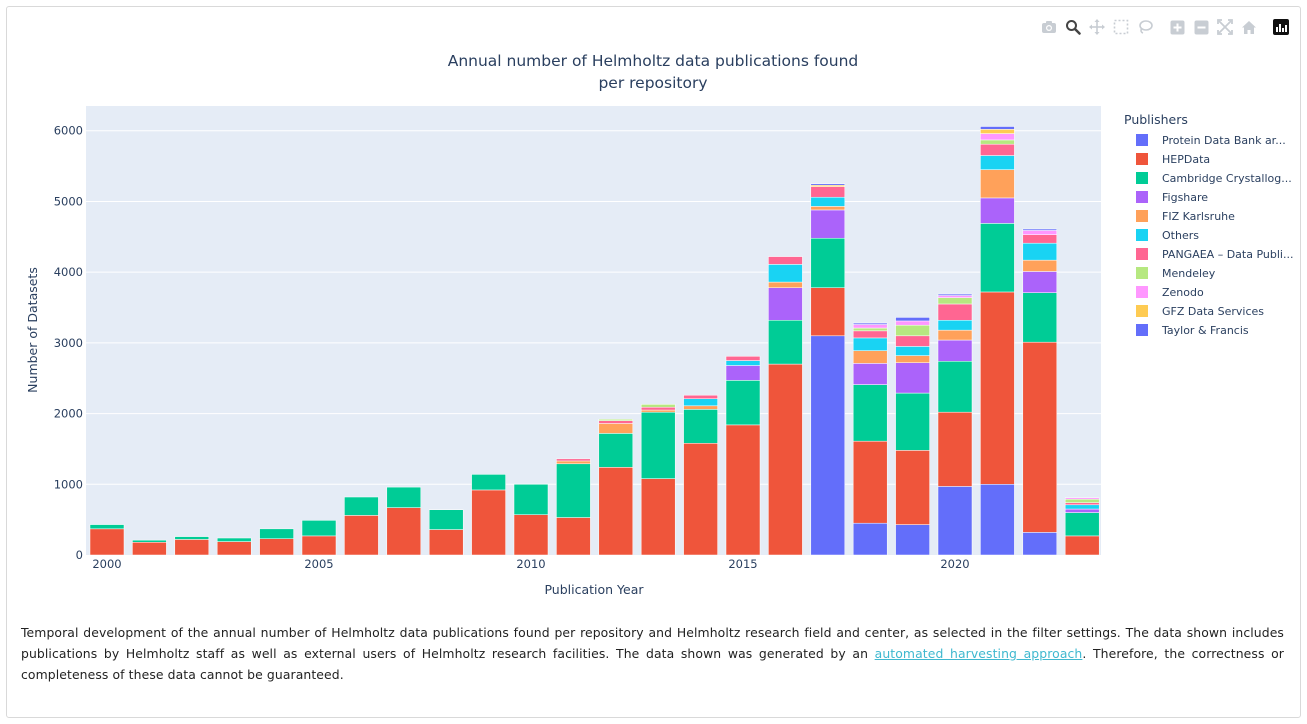 The width and height of the screenshot is (1307, 724). Describe the element at coordinates (1200, 311) in the screenshot. I see `legend-item: GFZ Data Services` at that location.